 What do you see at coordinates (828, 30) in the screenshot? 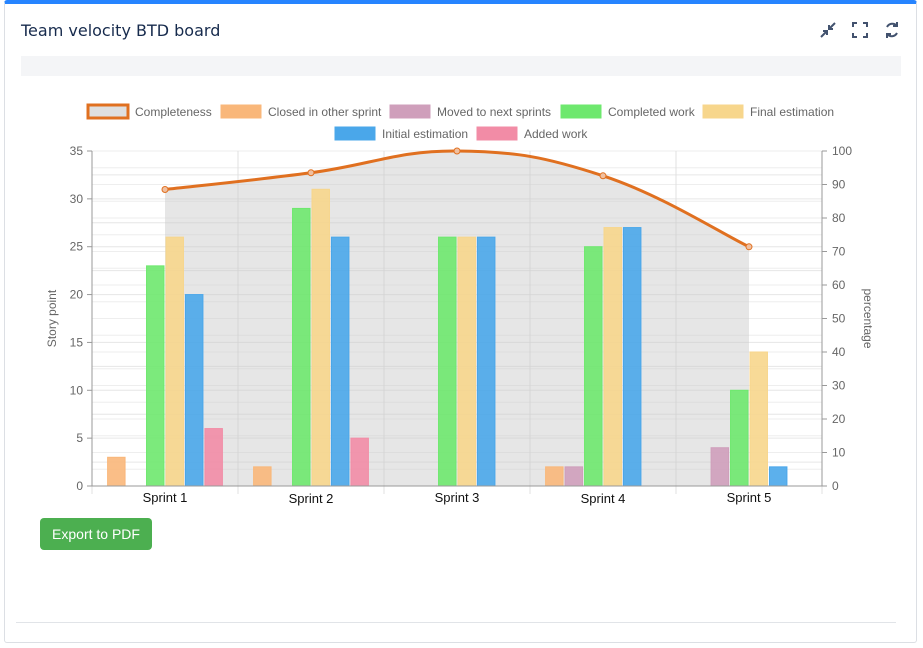
I see `collapse-icon` at bounding box center [828, 30].